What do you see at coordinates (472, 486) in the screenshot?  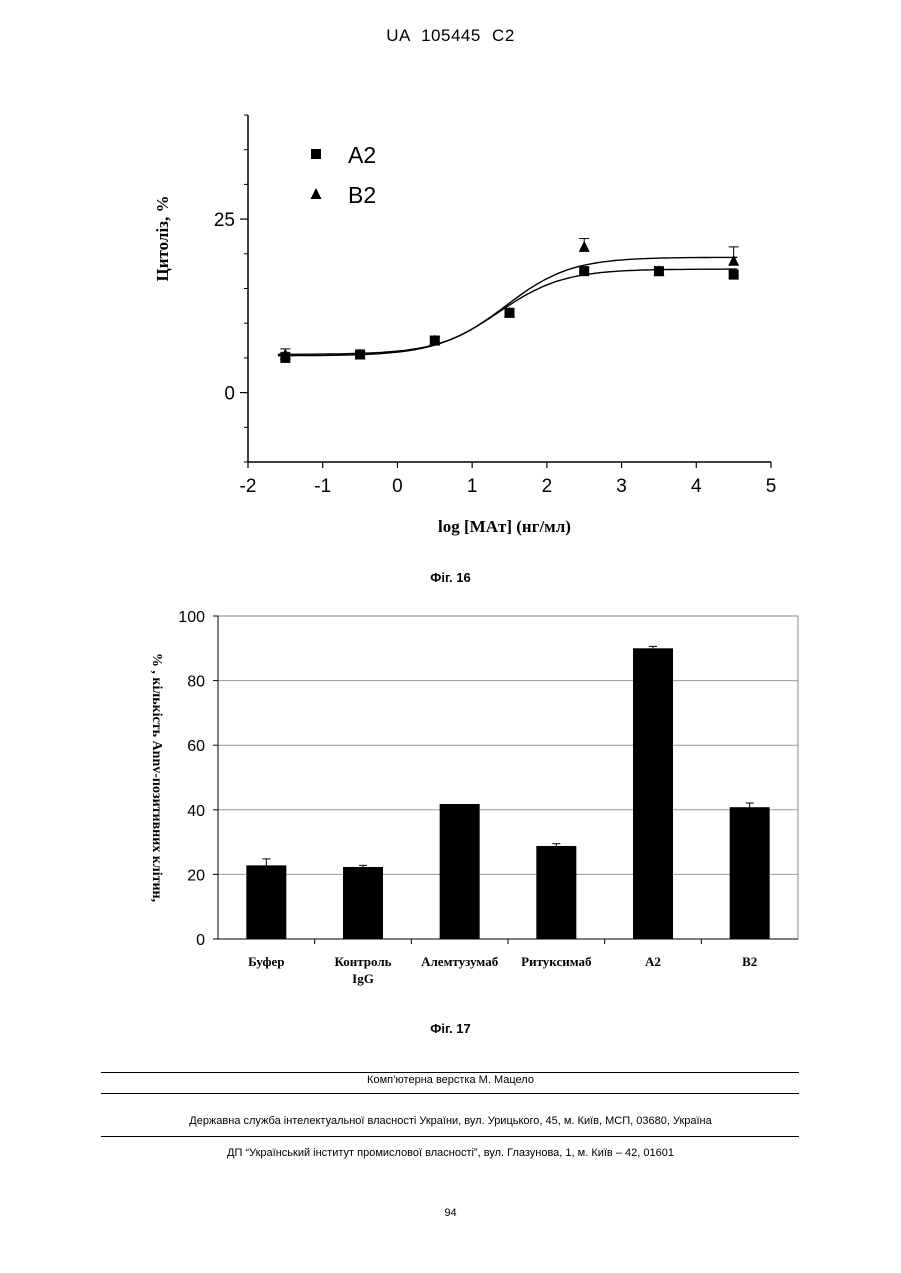 I see `x-tick-label: 1` at bounding box center [472, 486].